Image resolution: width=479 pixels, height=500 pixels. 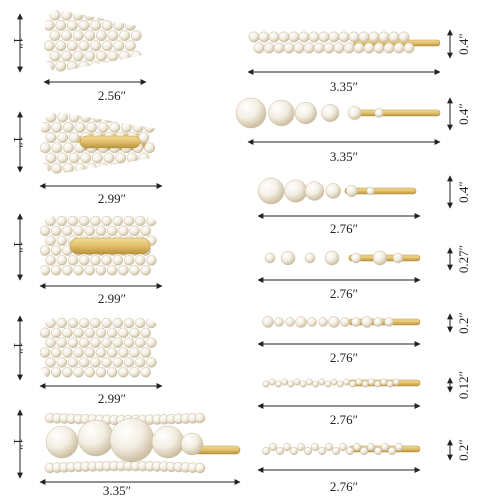 I want to click on clip-width-label: 3.35″, so click(x=117, y=490).